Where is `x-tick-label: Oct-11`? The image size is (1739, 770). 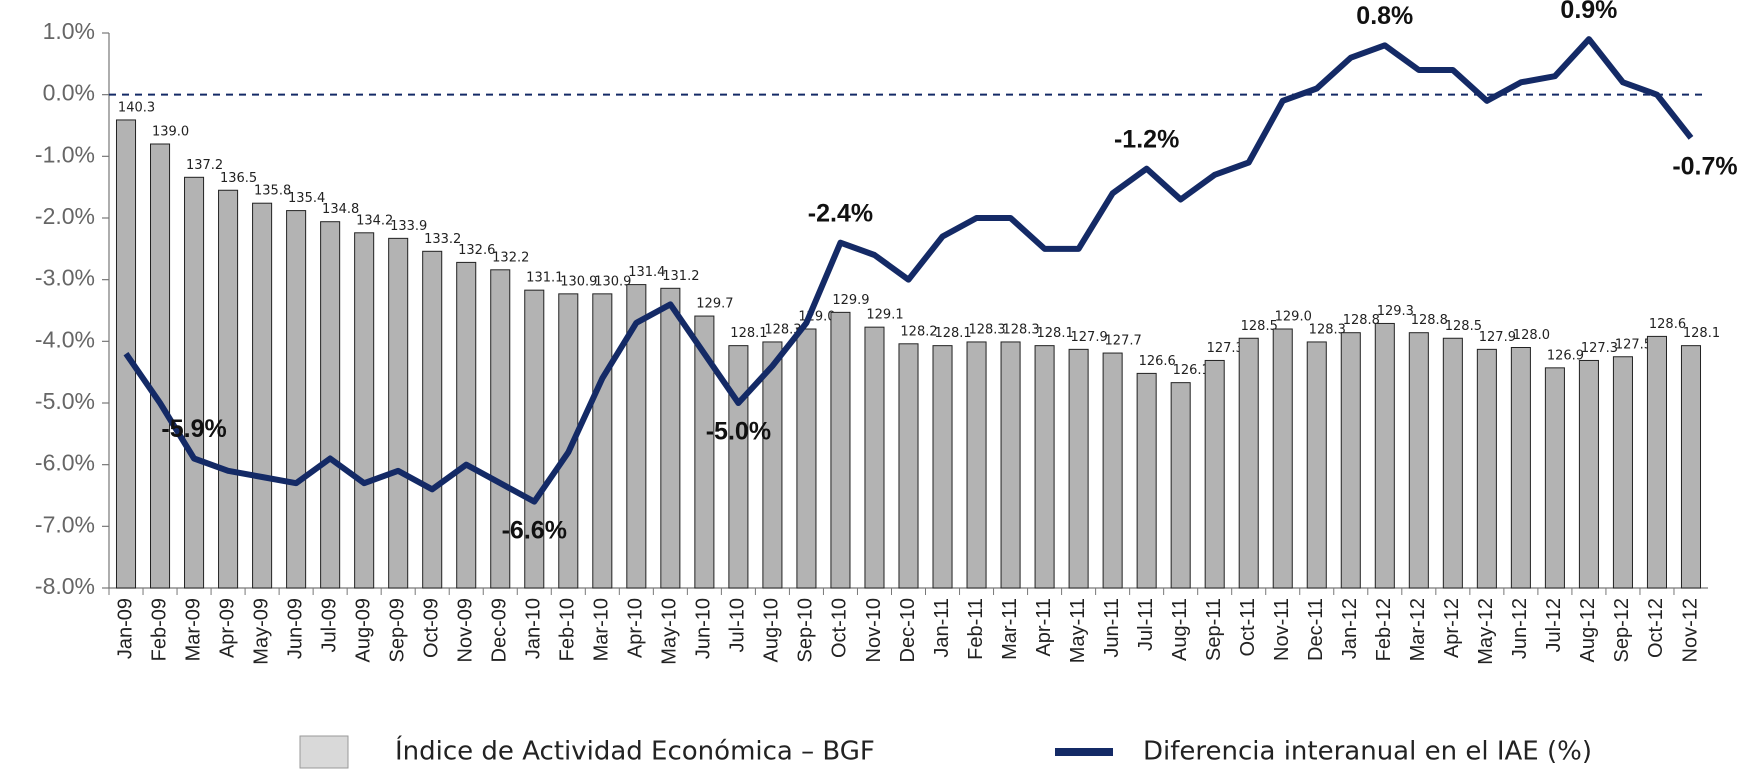 x-tick-label: Oct-11 is located at coordinates (1248, 627).